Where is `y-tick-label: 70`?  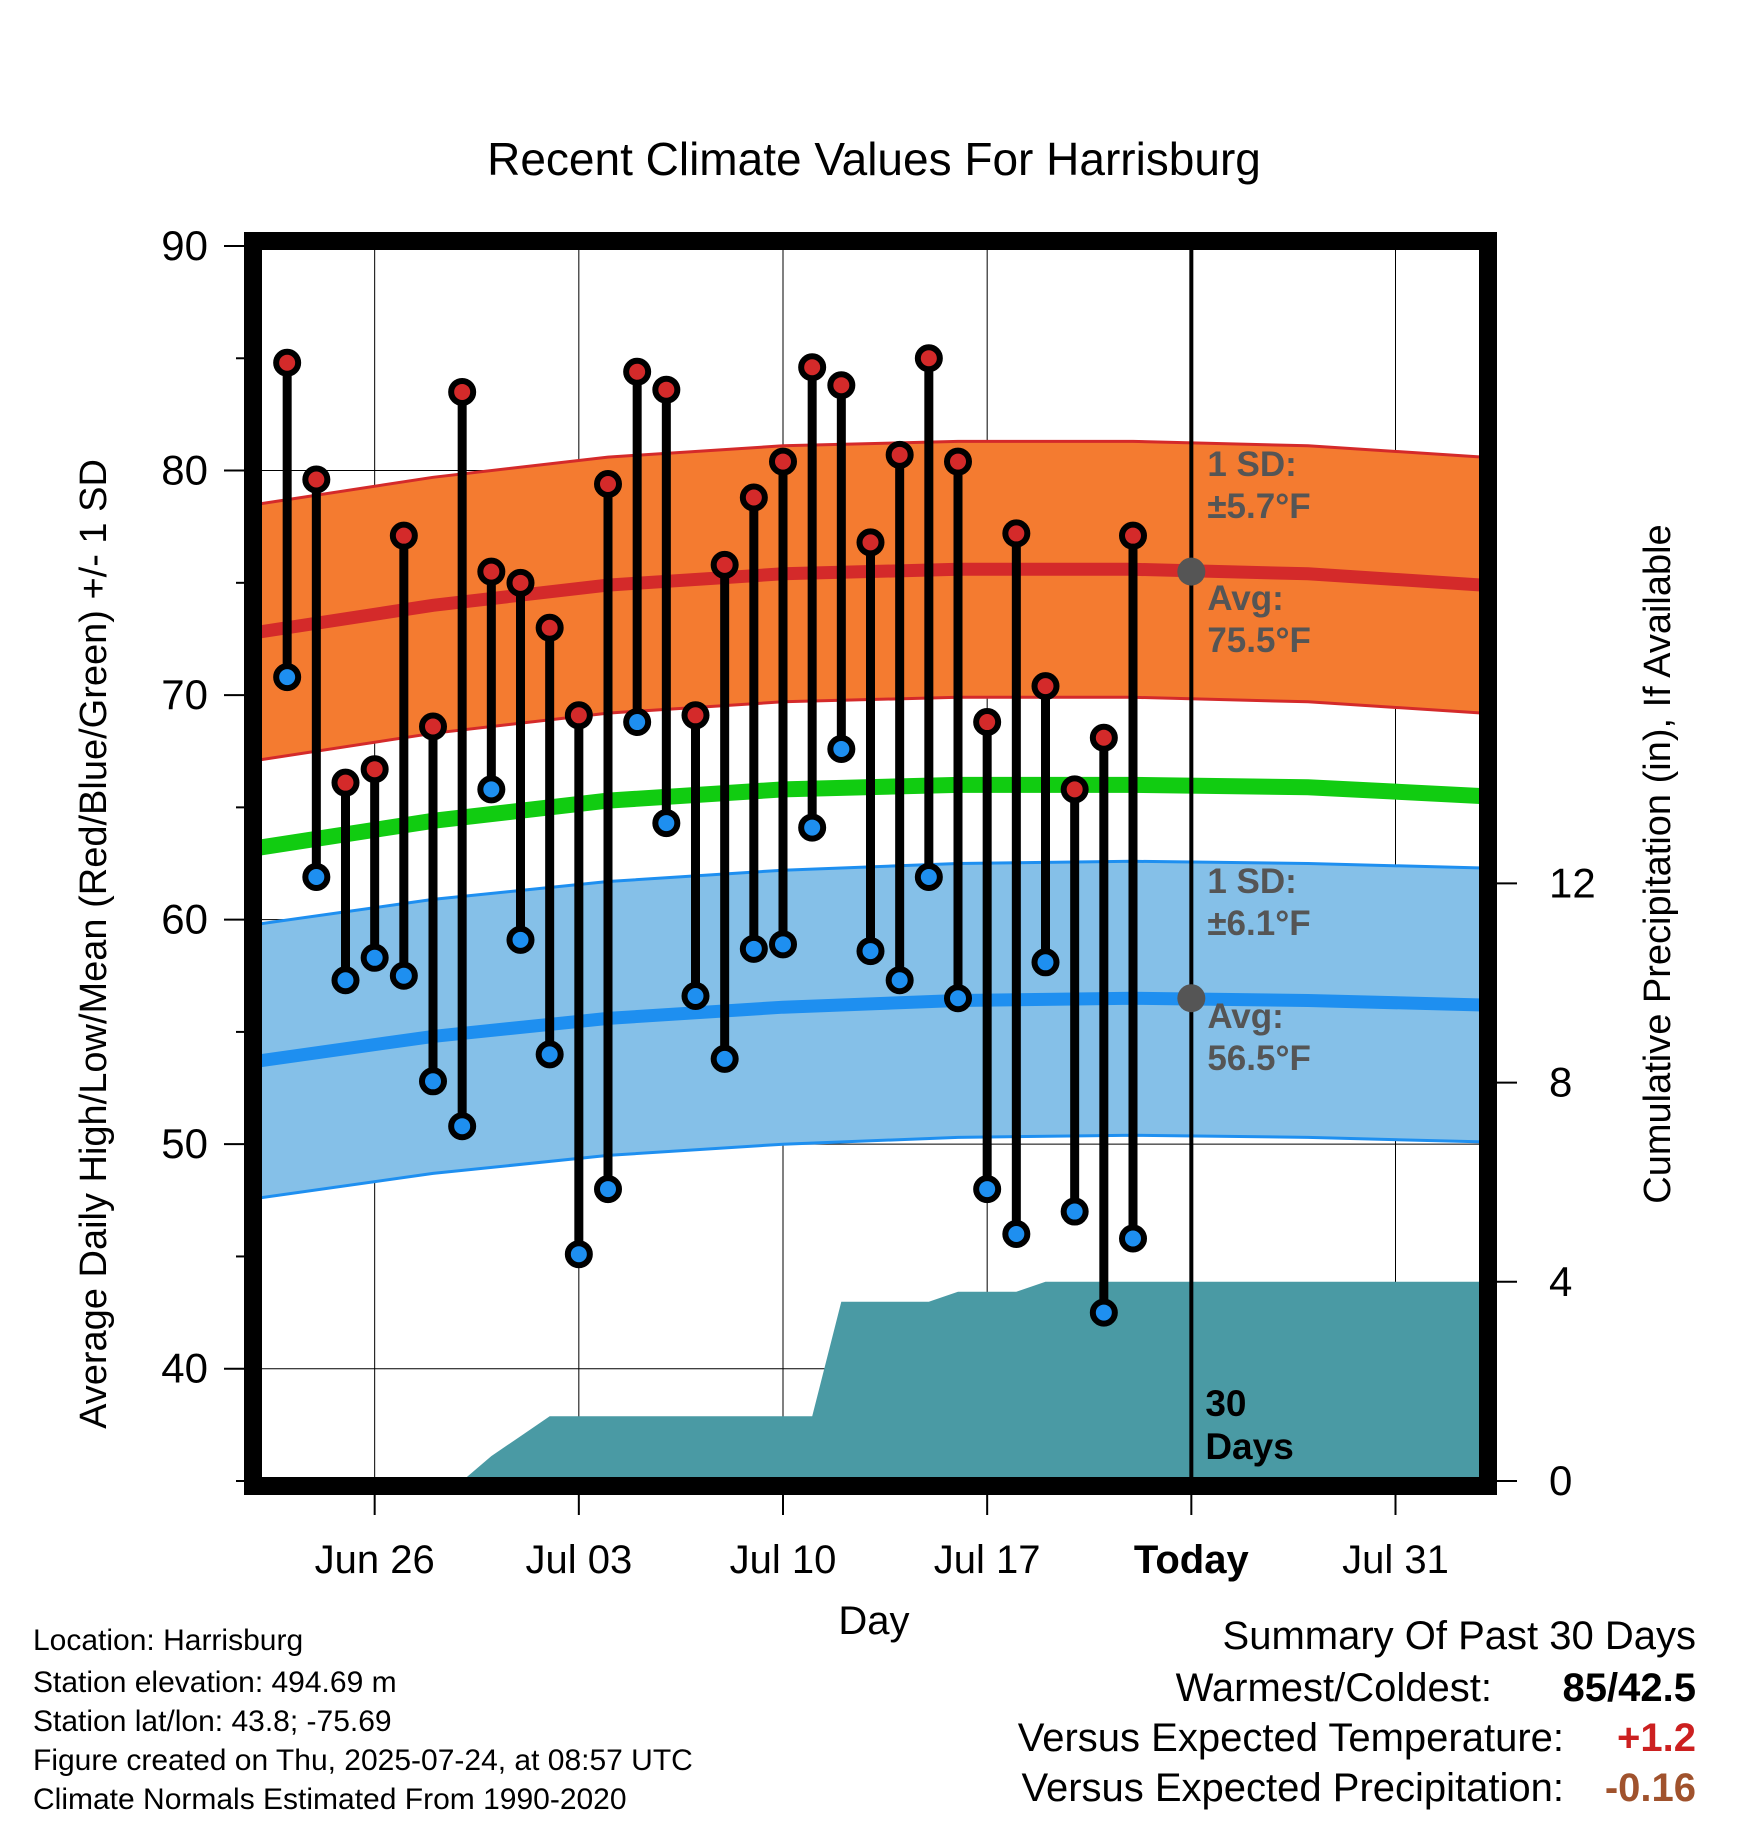
y-tick-label: 70 is located at coordinates (184, 694).